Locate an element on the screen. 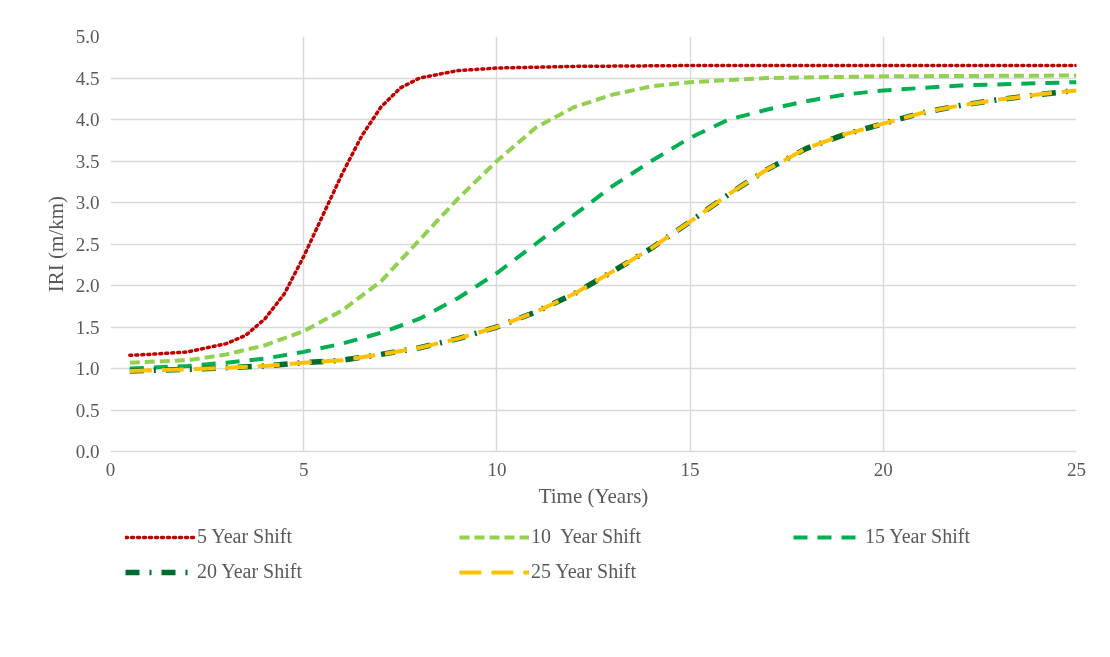 The image size is (1110, 657). y-tick-label: 1.5 is located at coordinates (87, 327).